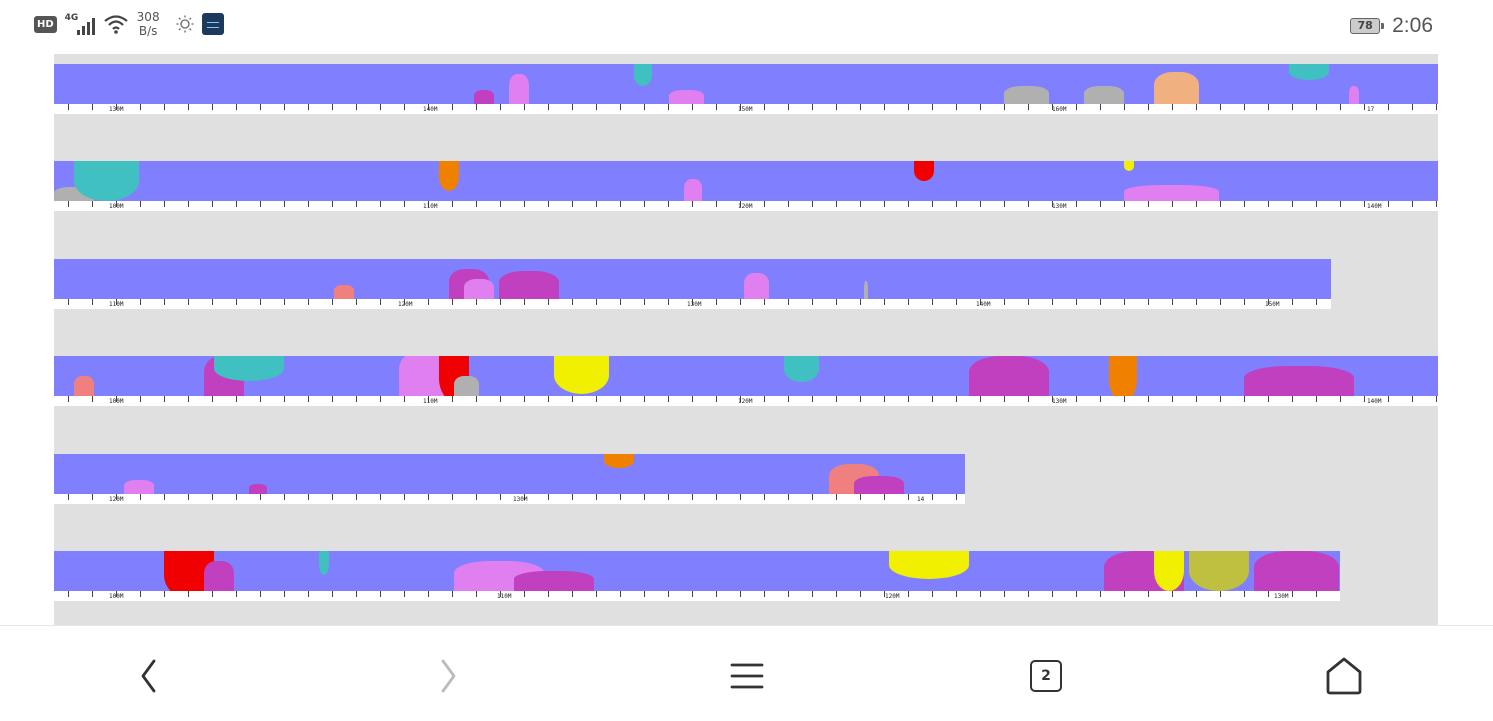 The height and width of the screenshot is (721, 1493). I want to click on ruler-label: 150M, so click(1272, 304).